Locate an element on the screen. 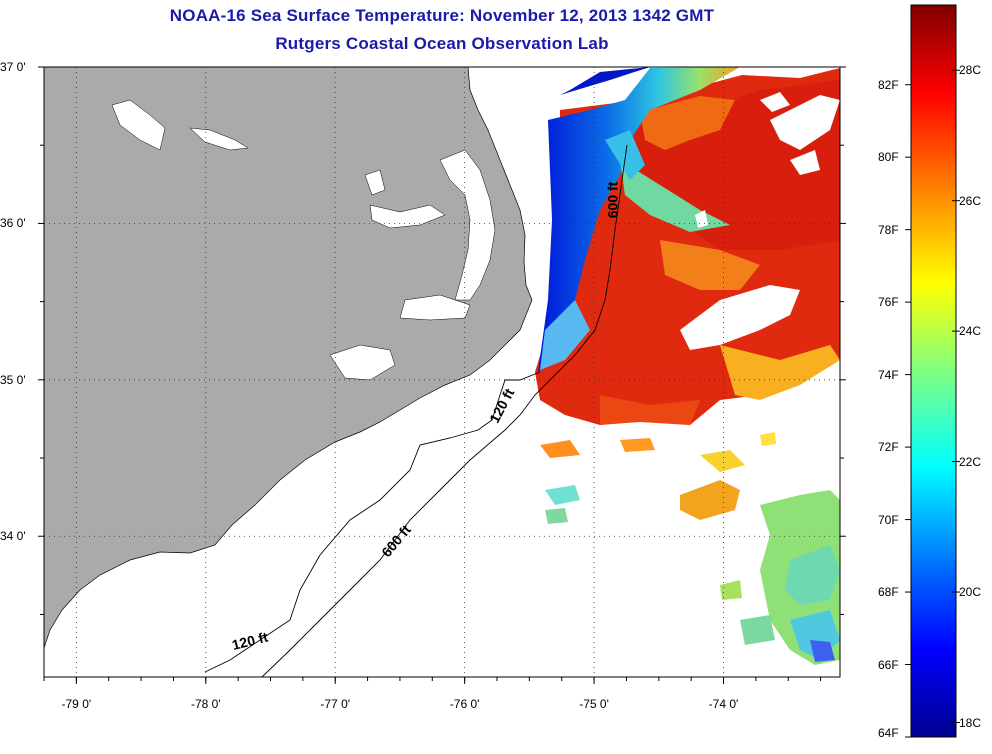  colorbar-celsius-label: 20C is located at coordinates (970, 592).